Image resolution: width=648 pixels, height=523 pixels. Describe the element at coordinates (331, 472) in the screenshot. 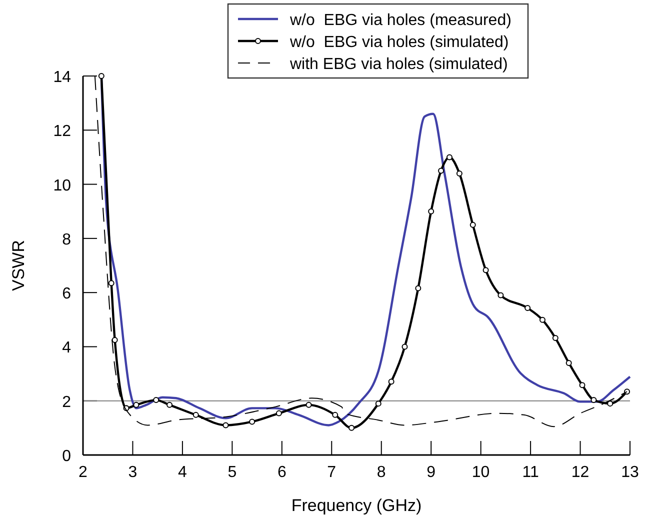

I see `x-tick-label: 7` at that location.